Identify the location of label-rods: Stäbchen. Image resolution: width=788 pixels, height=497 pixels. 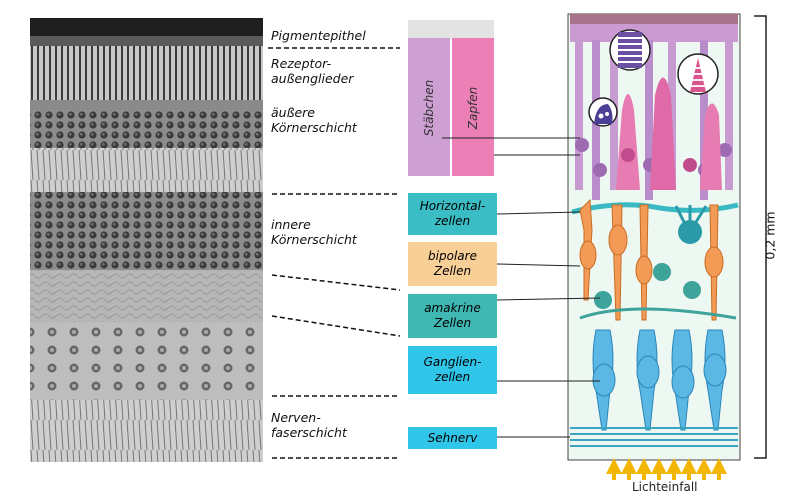
(429, 108).